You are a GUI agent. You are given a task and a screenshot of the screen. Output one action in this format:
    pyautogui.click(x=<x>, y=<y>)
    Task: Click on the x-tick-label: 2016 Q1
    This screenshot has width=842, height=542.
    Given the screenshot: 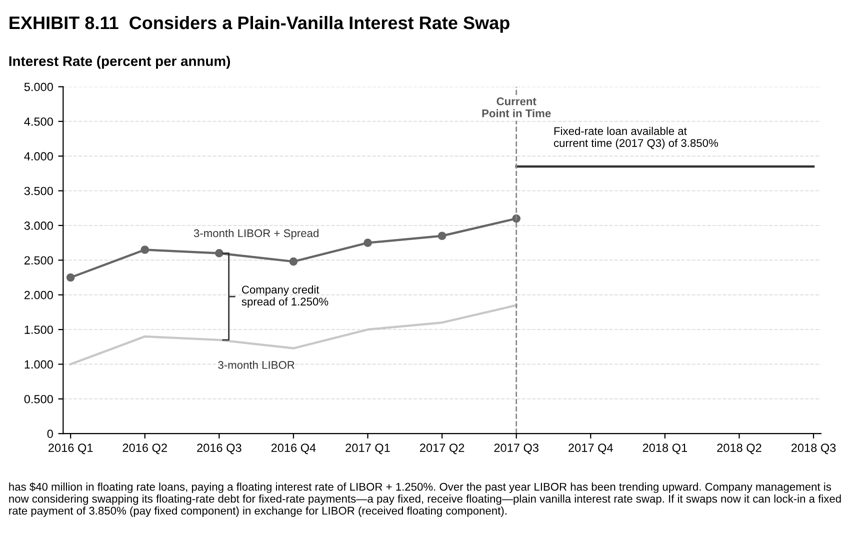 What is the action you would take?
    pyautogui.click(x=70, y=449)
    